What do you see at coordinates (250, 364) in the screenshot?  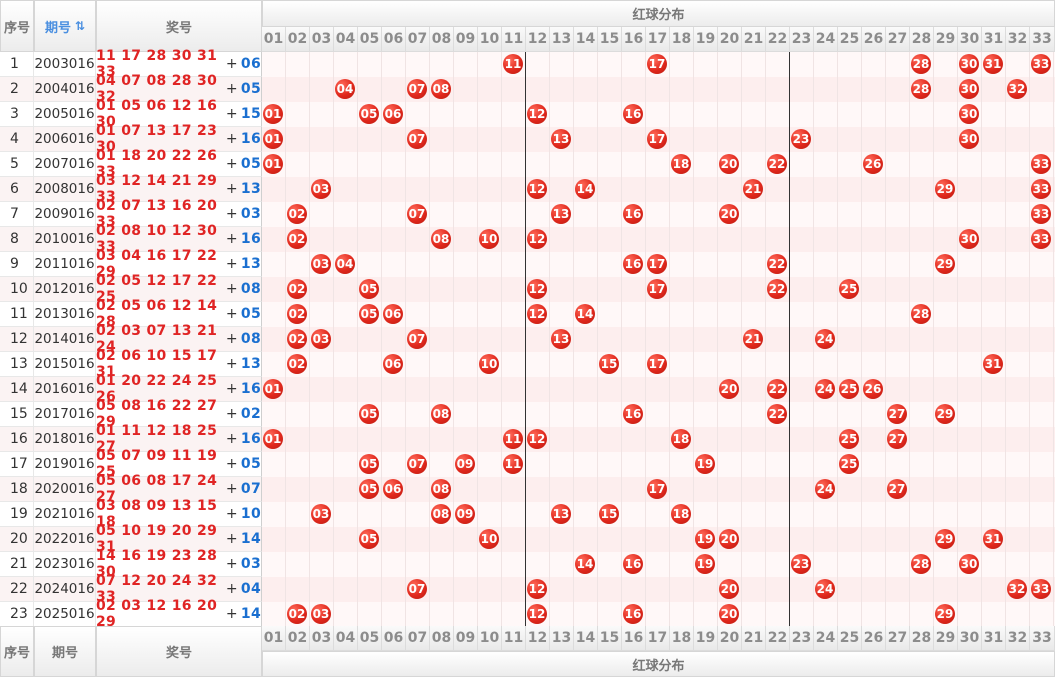 I see `blue-number: 13` at bounding box center [250, 364].